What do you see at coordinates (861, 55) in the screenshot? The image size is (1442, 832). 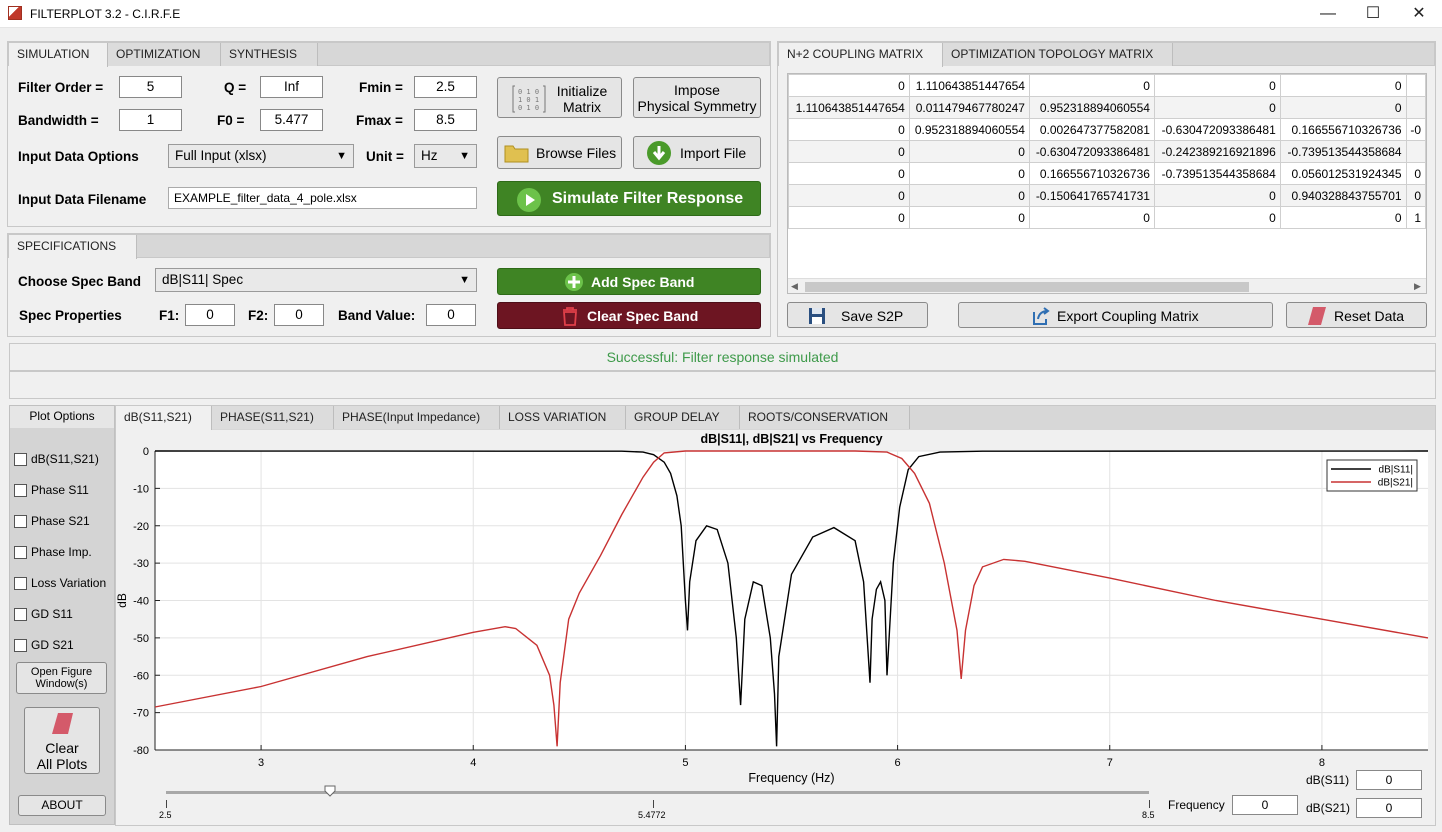 I see `tab-coupling-matrix: N+2 COUPLING MATRIX` at bounding box center [861, 55].